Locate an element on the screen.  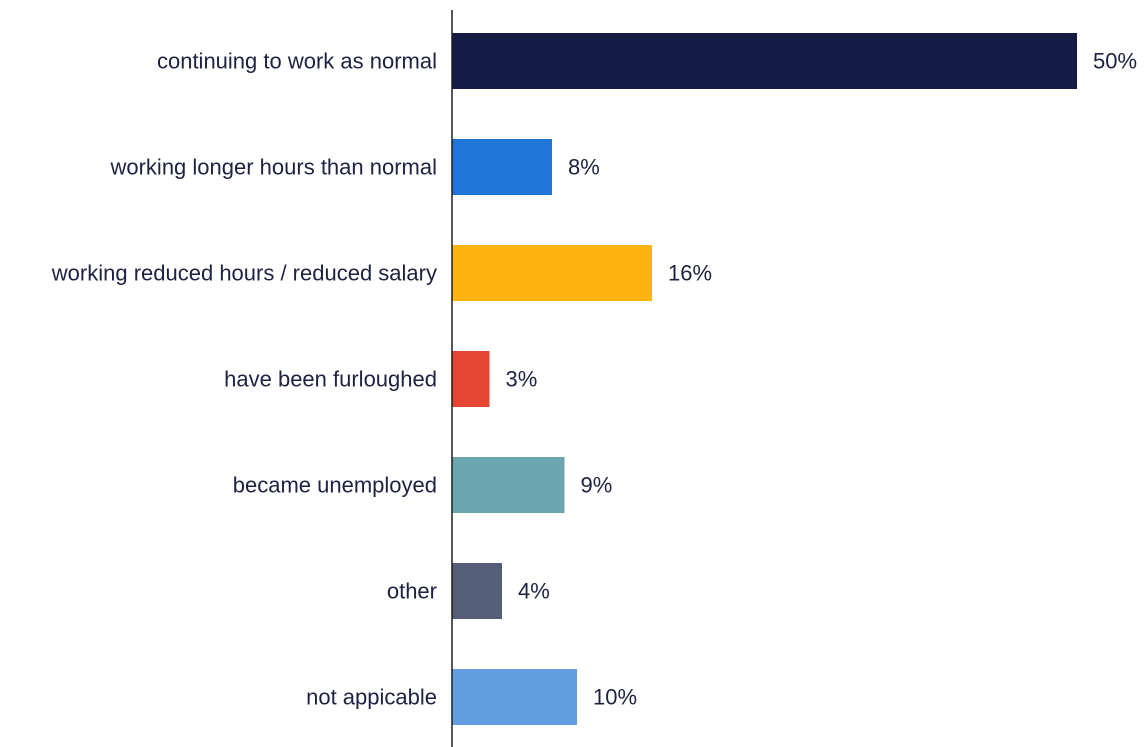
category-label-1: working longer hours than normal is located at coordinates (273, 167).